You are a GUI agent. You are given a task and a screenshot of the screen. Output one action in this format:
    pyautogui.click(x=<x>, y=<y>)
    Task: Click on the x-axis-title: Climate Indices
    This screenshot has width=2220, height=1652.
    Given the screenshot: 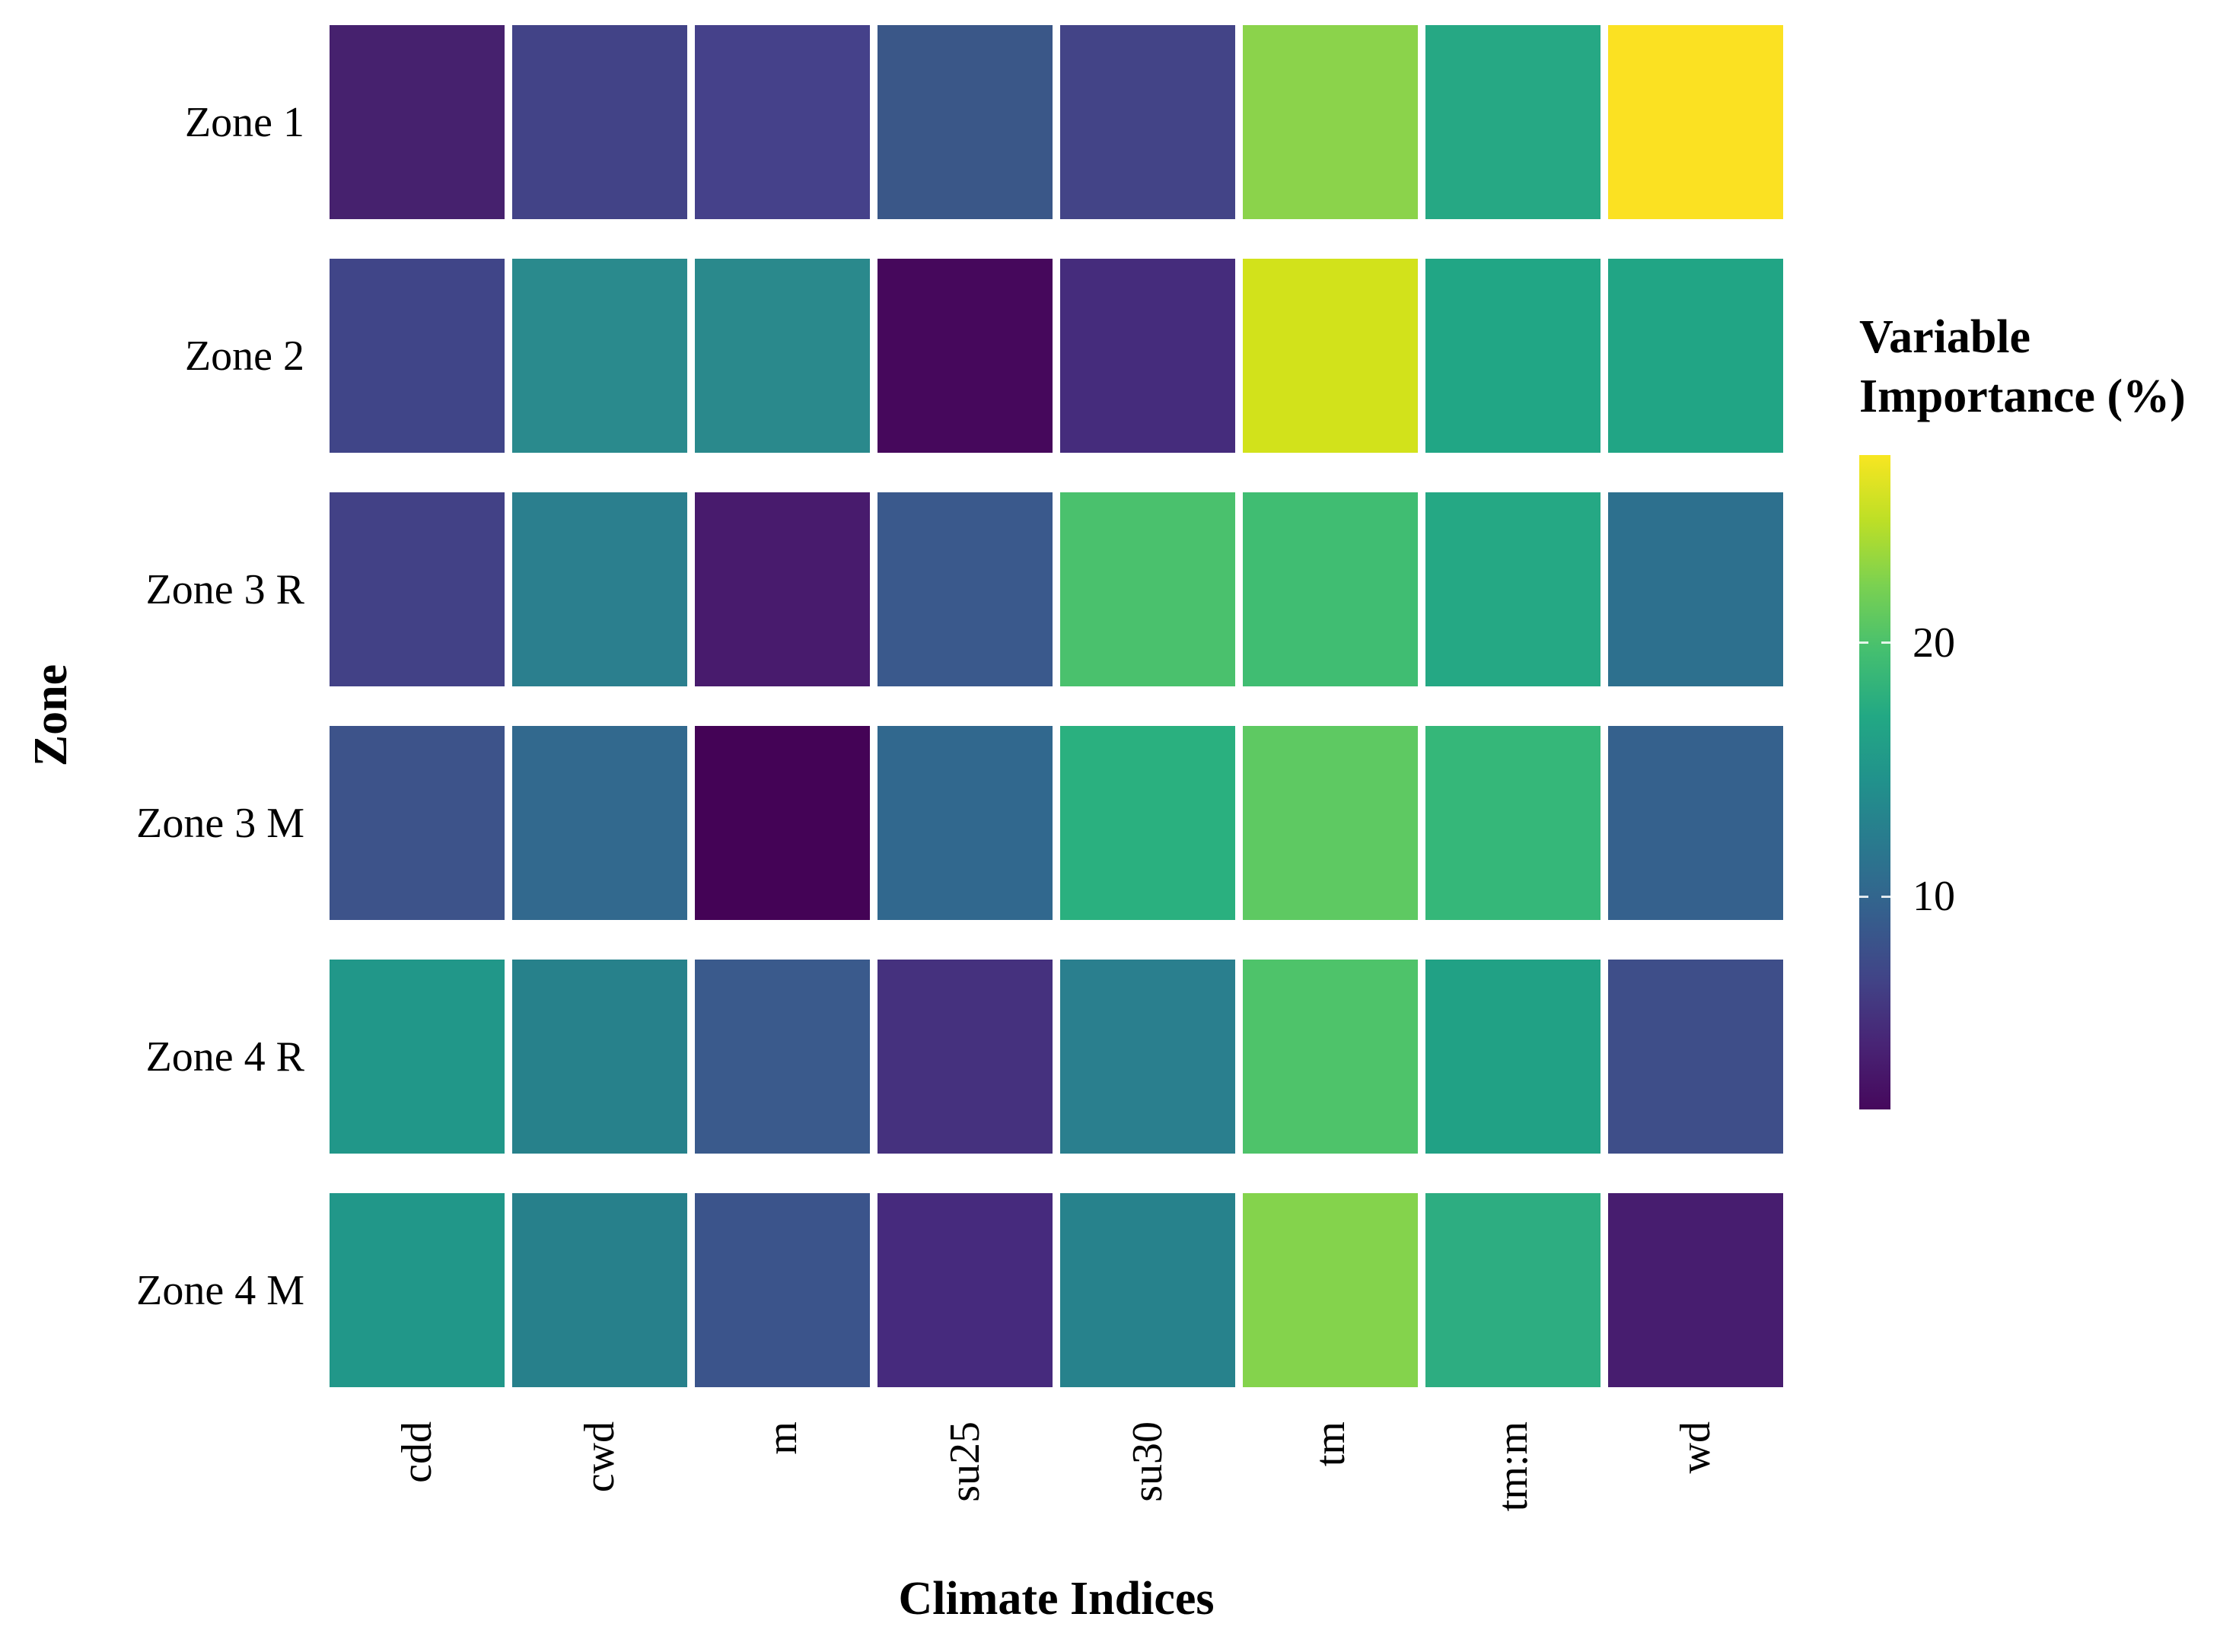 What is the action you would take?
    pyautogui.click(x=1056, y=1599)
    